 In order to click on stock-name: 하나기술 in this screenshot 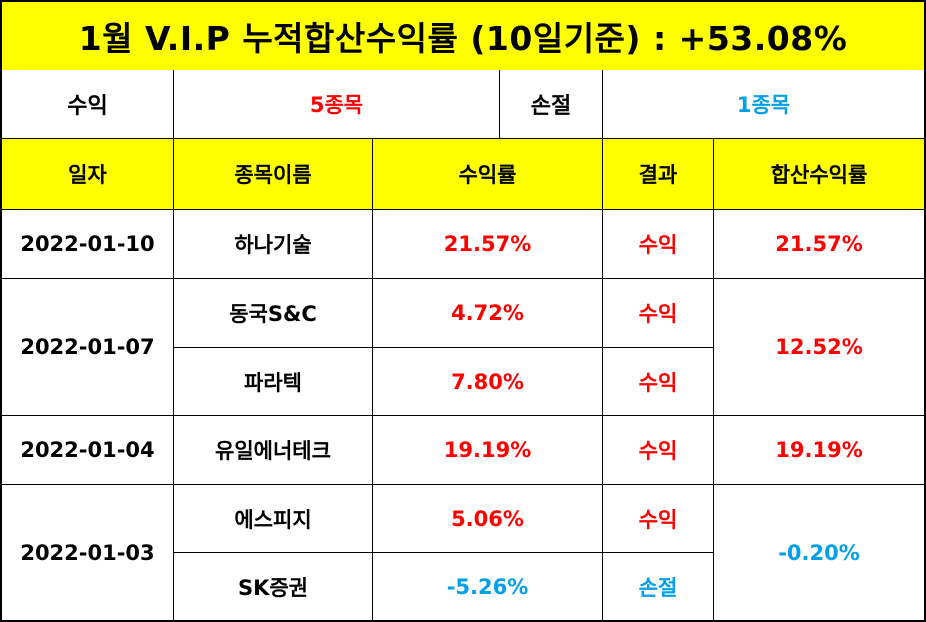, I will do `click(273, 244)`.